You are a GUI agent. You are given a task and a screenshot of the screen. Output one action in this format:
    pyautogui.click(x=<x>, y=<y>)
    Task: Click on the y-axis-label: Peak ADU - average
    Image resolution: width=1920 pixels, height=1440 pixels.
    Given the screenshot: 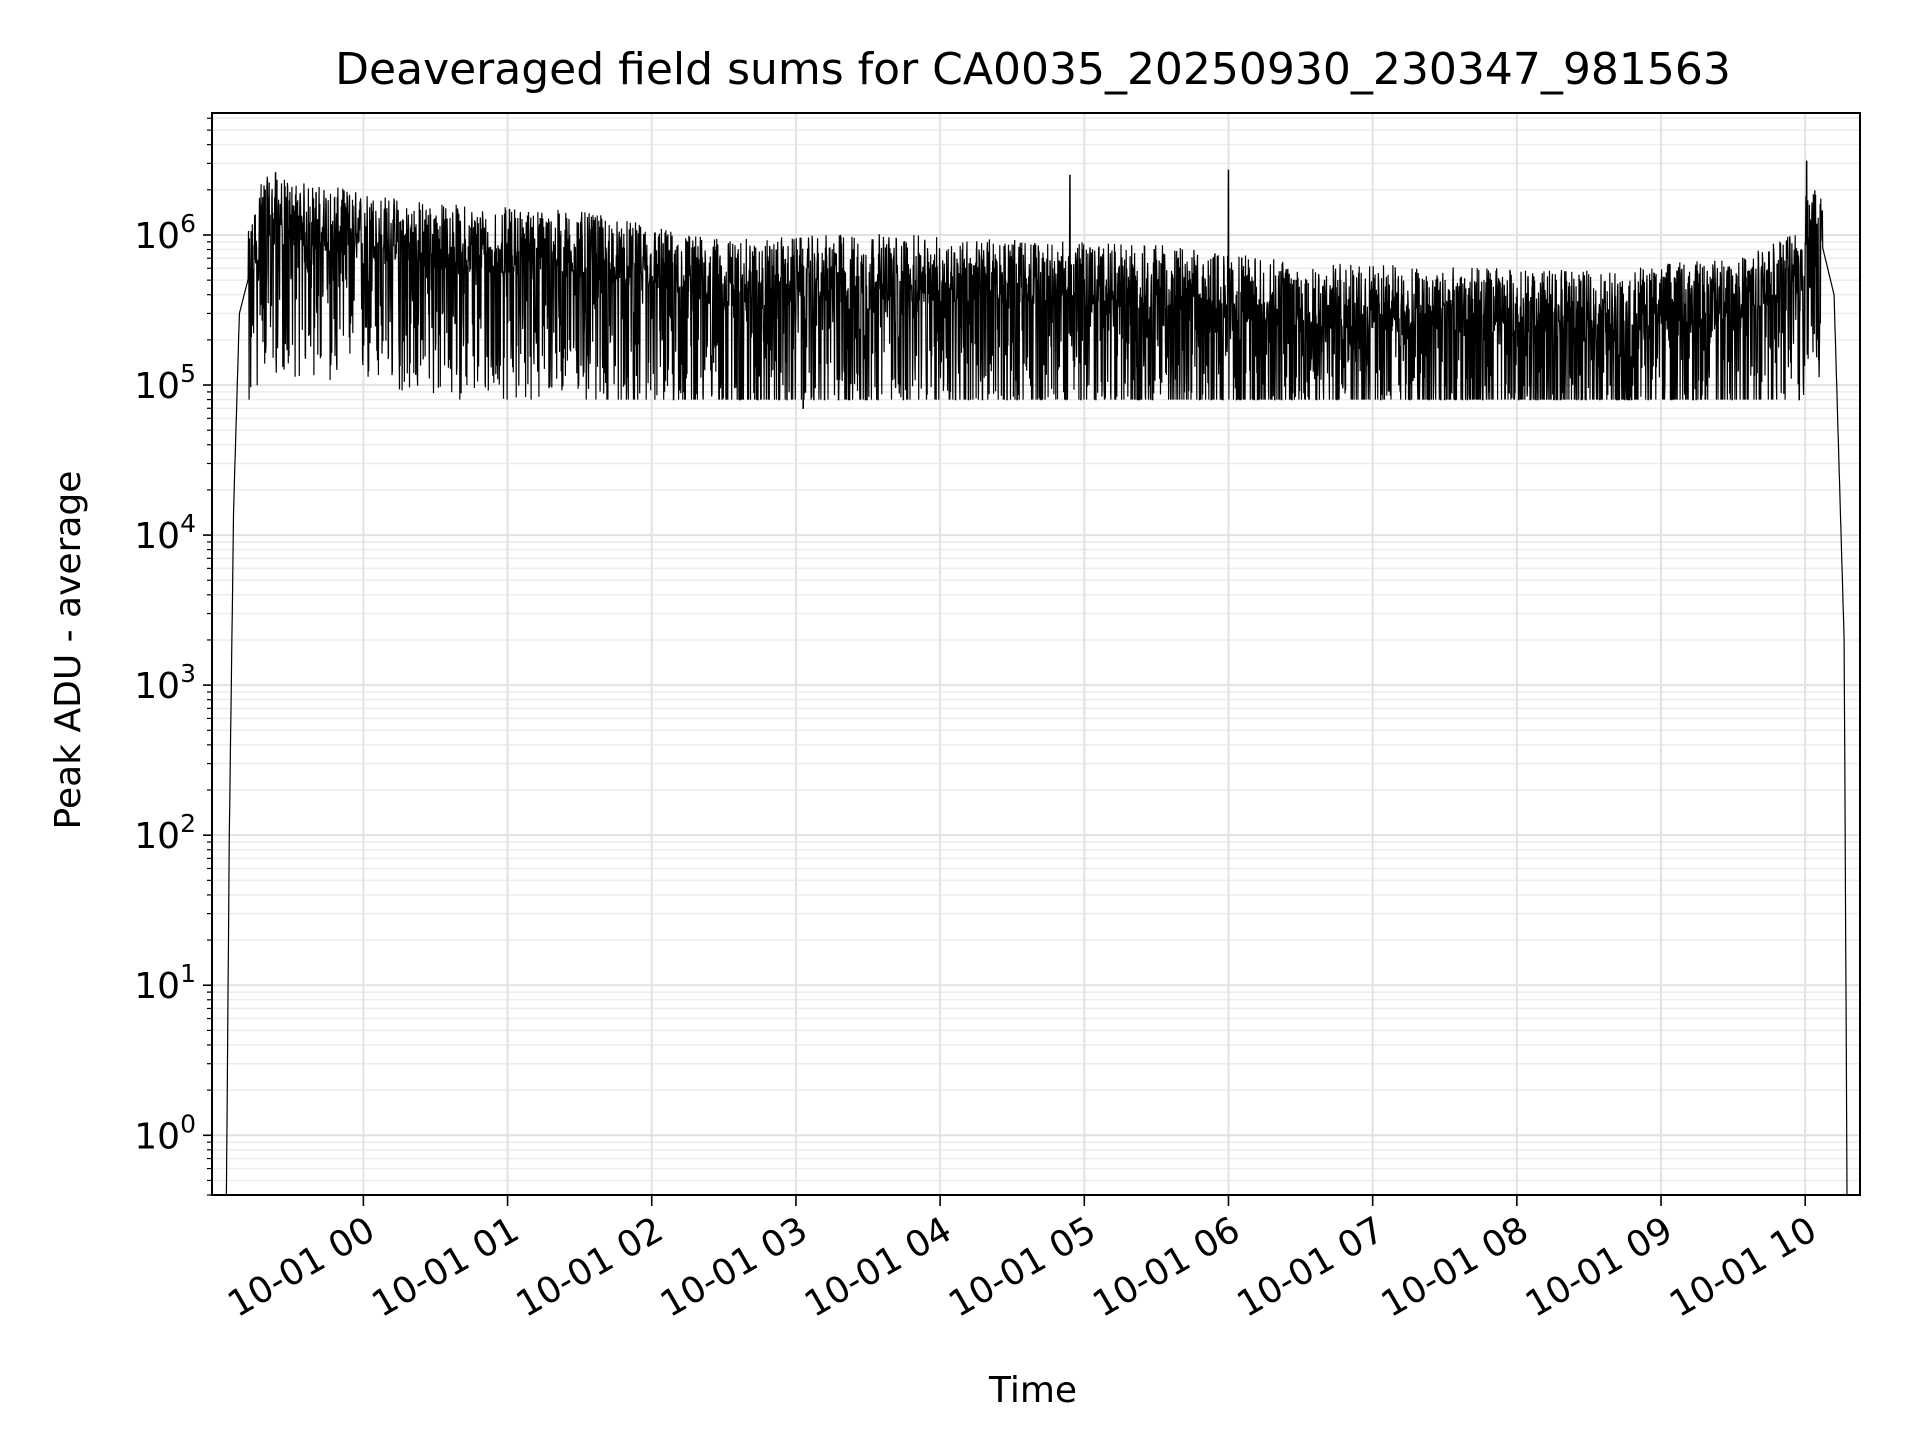 What is the action you would take?
    pyautogui.click(x=68, y=650)
    